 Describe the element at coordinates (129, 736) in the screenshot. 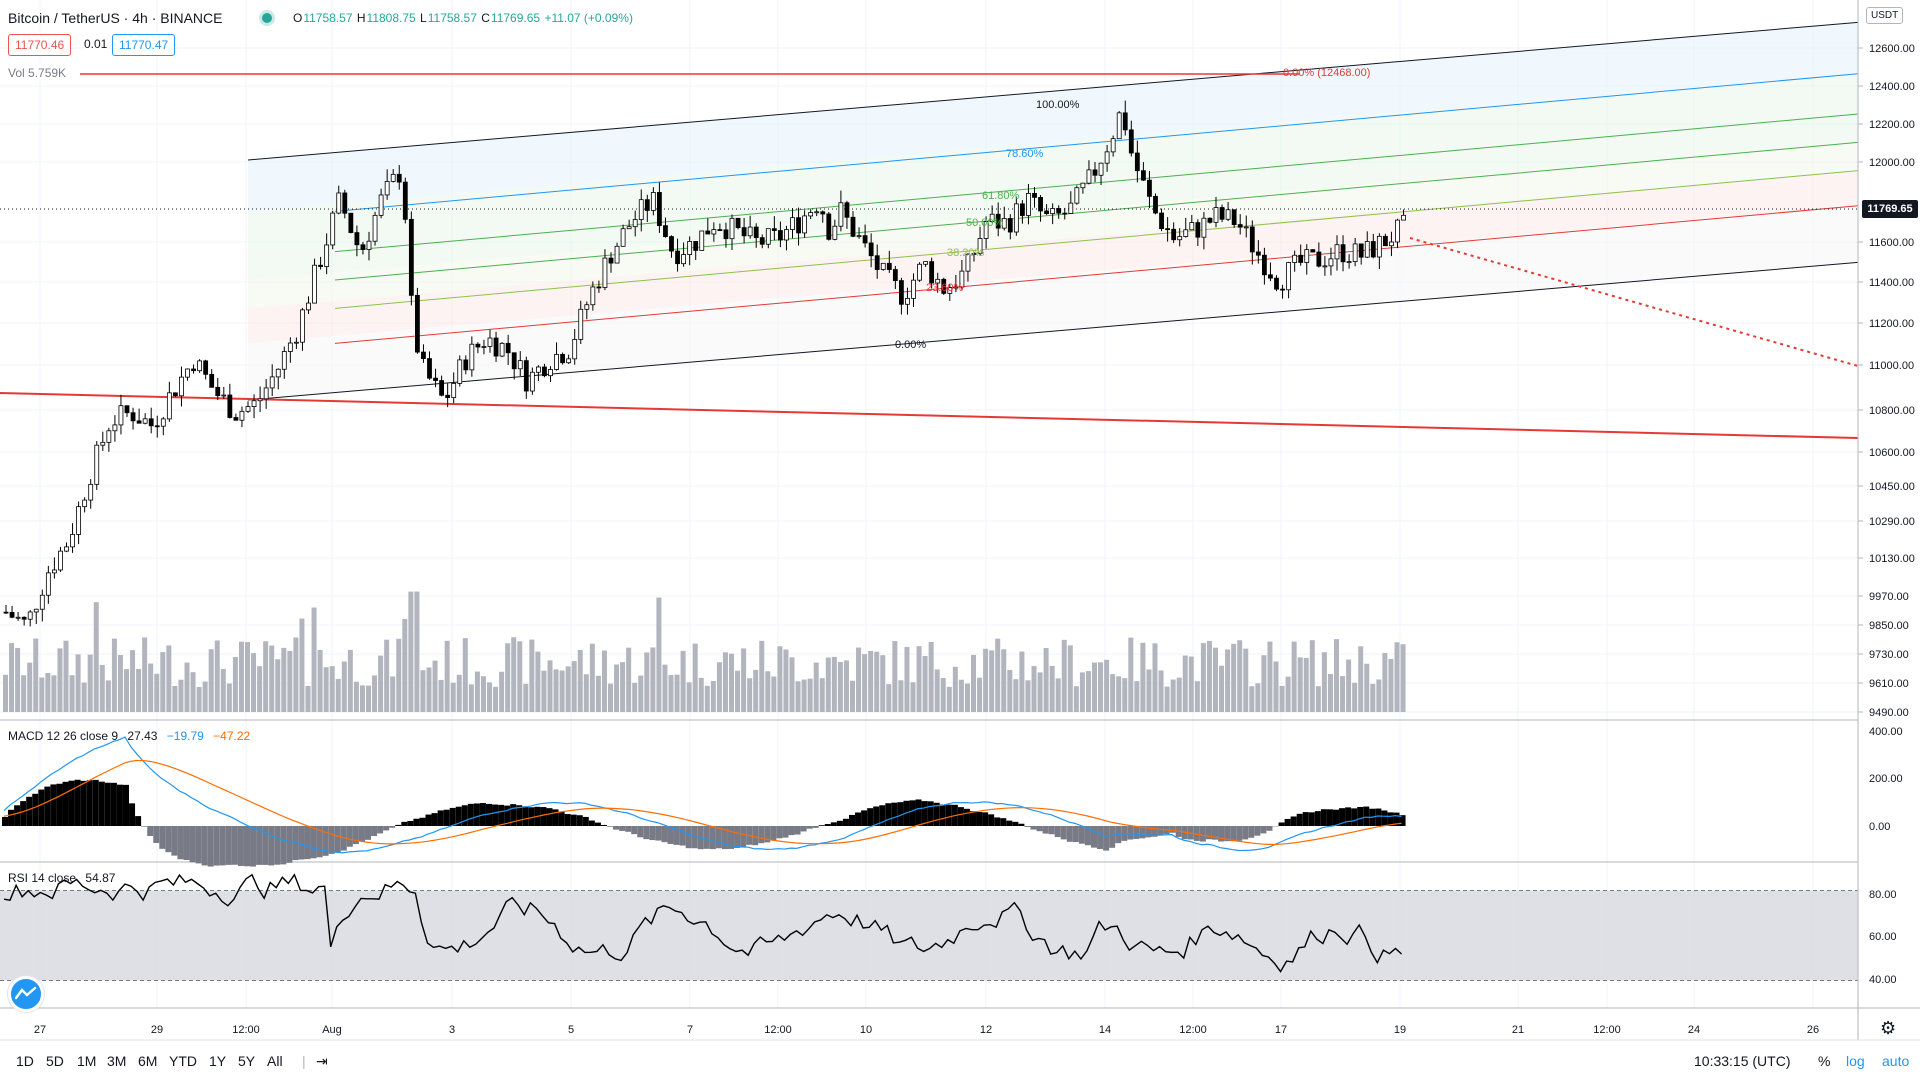

I see `macd-legend: MACD 12 26 close 9 27.43 −19.79 −47.22` at that location.